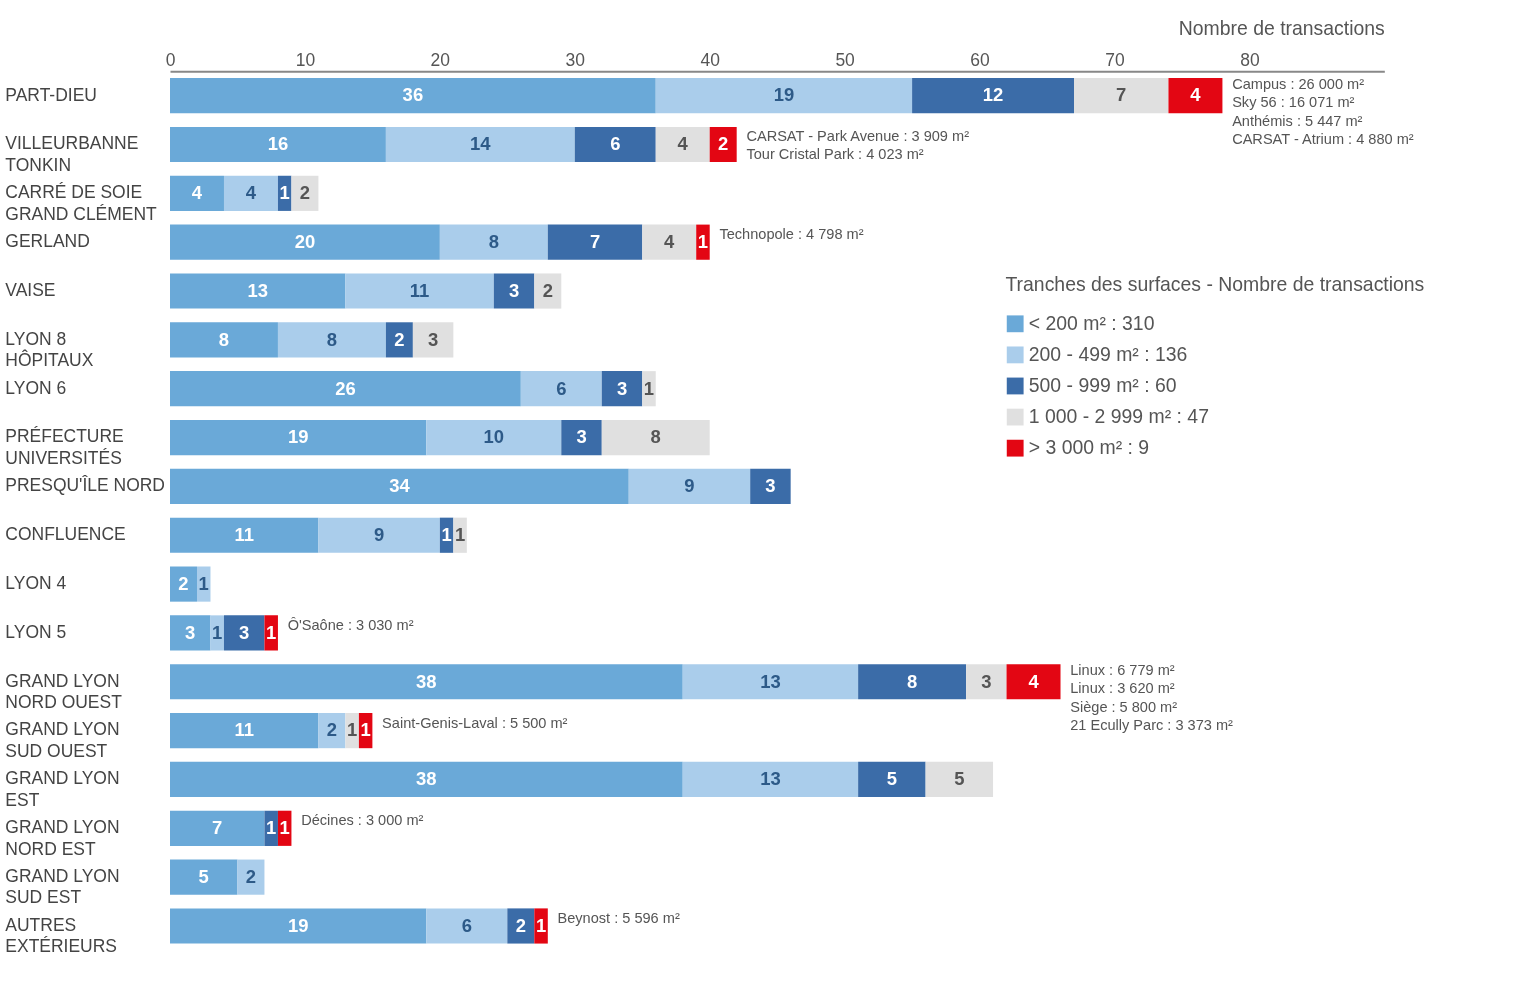 The width and height of the screenshot is (1532, 1003). I want to click on annotation: Anthémis : 5 447 m², so click(1297, 120).